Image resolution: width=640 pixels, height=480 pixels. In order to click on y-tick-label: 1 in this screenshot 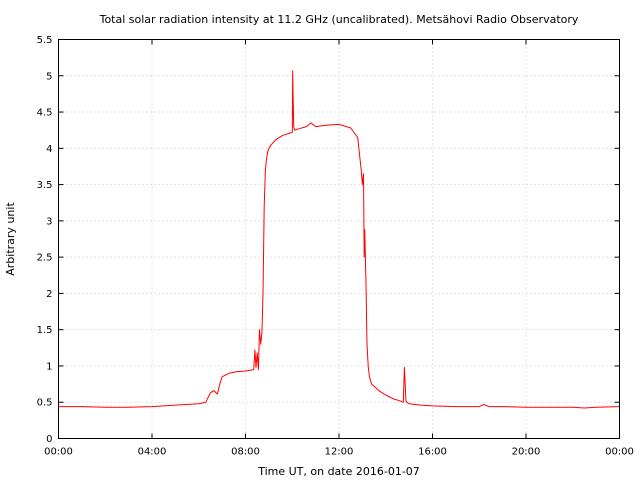, I will do `click(49, 366)`.